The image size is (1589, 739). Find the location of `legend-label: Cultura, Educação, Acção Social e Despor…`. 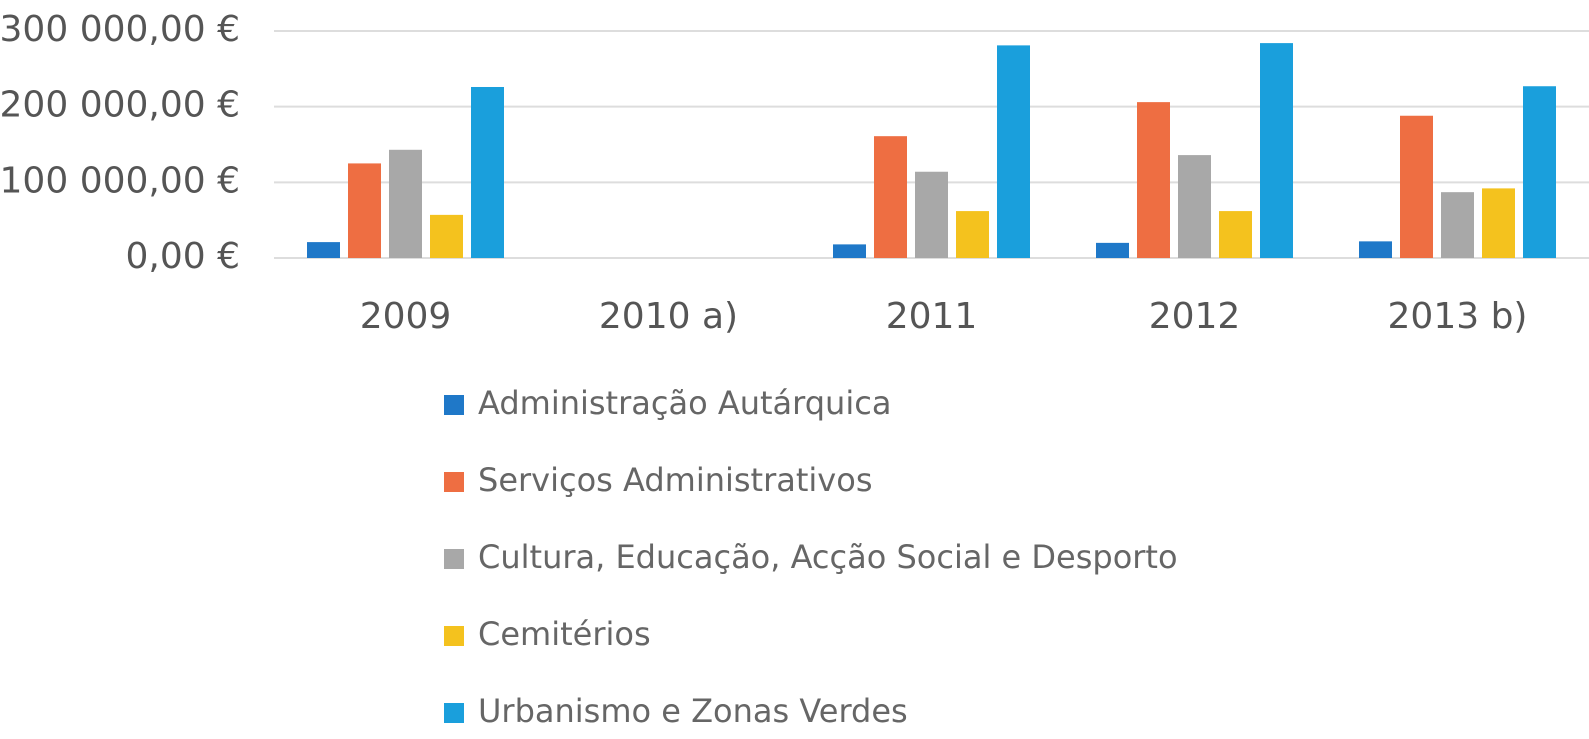

legend-label: Cultura, Educação, Acção Social e Despor… is located at coordinates (828, 557).